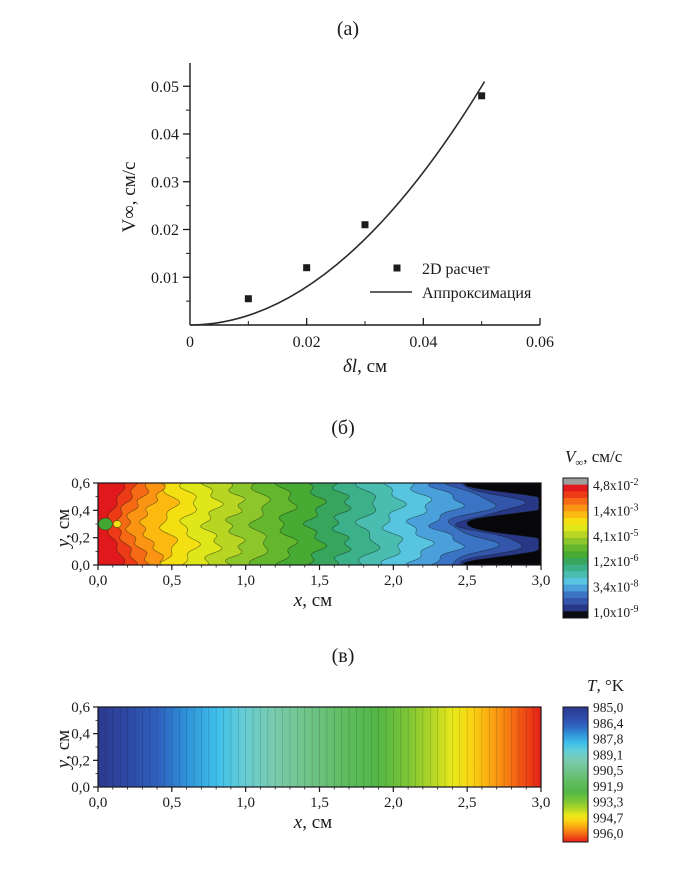 The height and width of the screenshot is (870, 680). Describe the element at coordinates (397, 268) in the screenshot. I see `legend-square-marker-icon` at that location.